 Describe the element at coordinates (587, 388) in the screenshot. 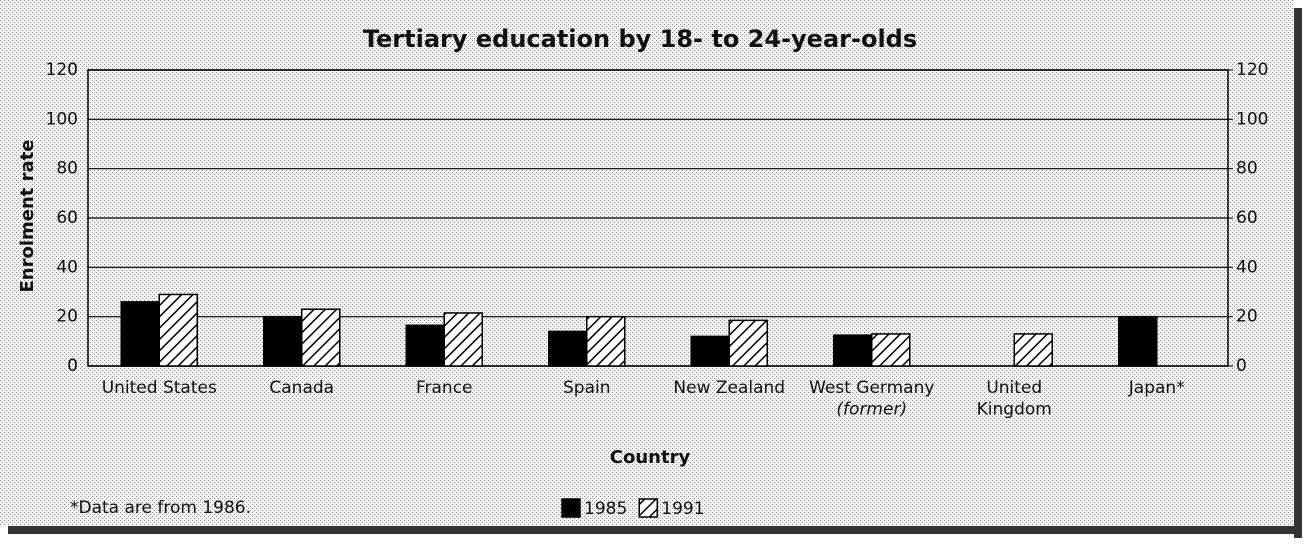

I see `x-tick-label: Spain` at that location.